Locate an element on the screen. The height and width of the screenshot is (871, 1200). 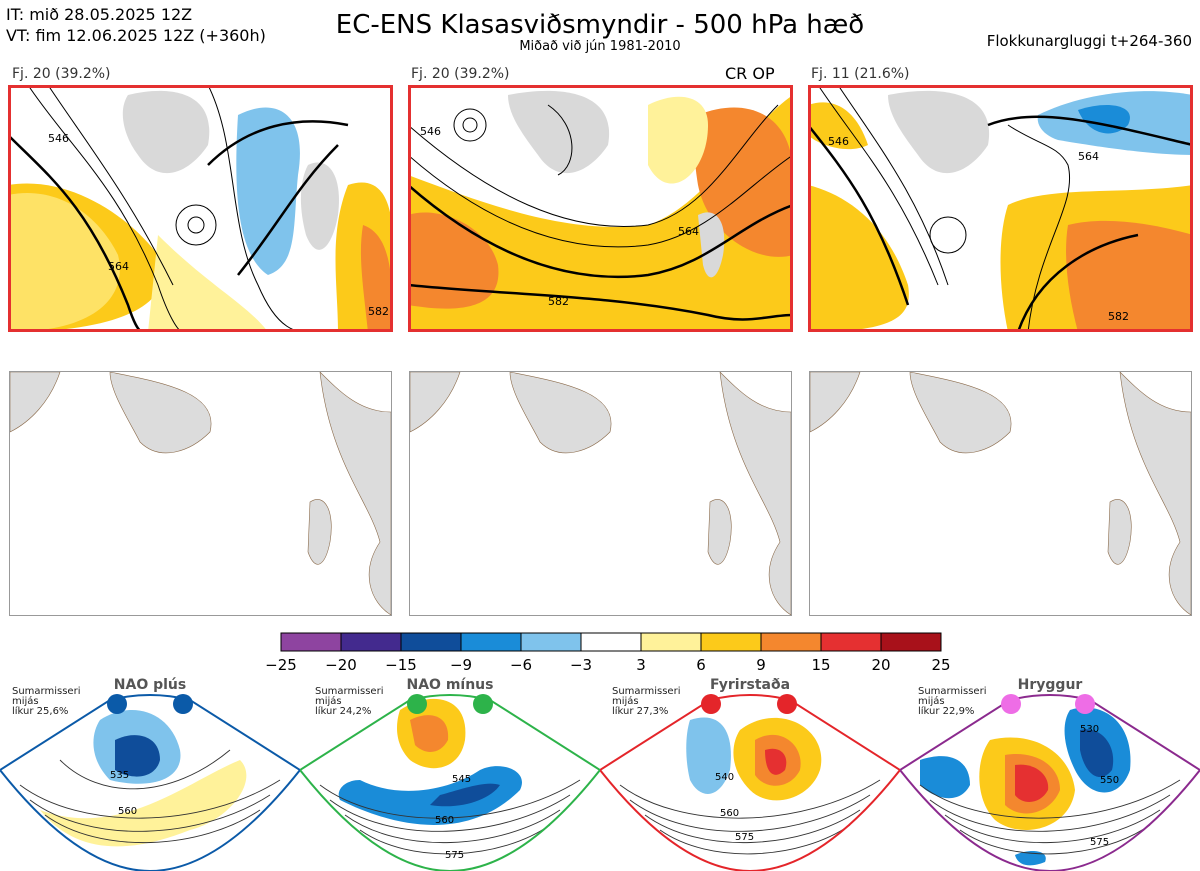
regime-1-name: NAO plús is located at coordinates (150, 685).